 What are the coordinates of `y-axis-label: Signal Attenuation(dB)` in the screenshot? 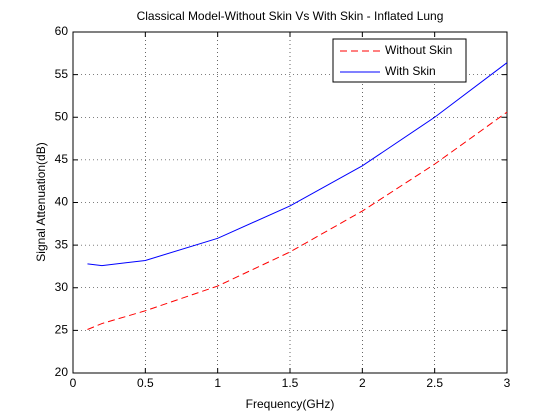 It's located at (41, 201).